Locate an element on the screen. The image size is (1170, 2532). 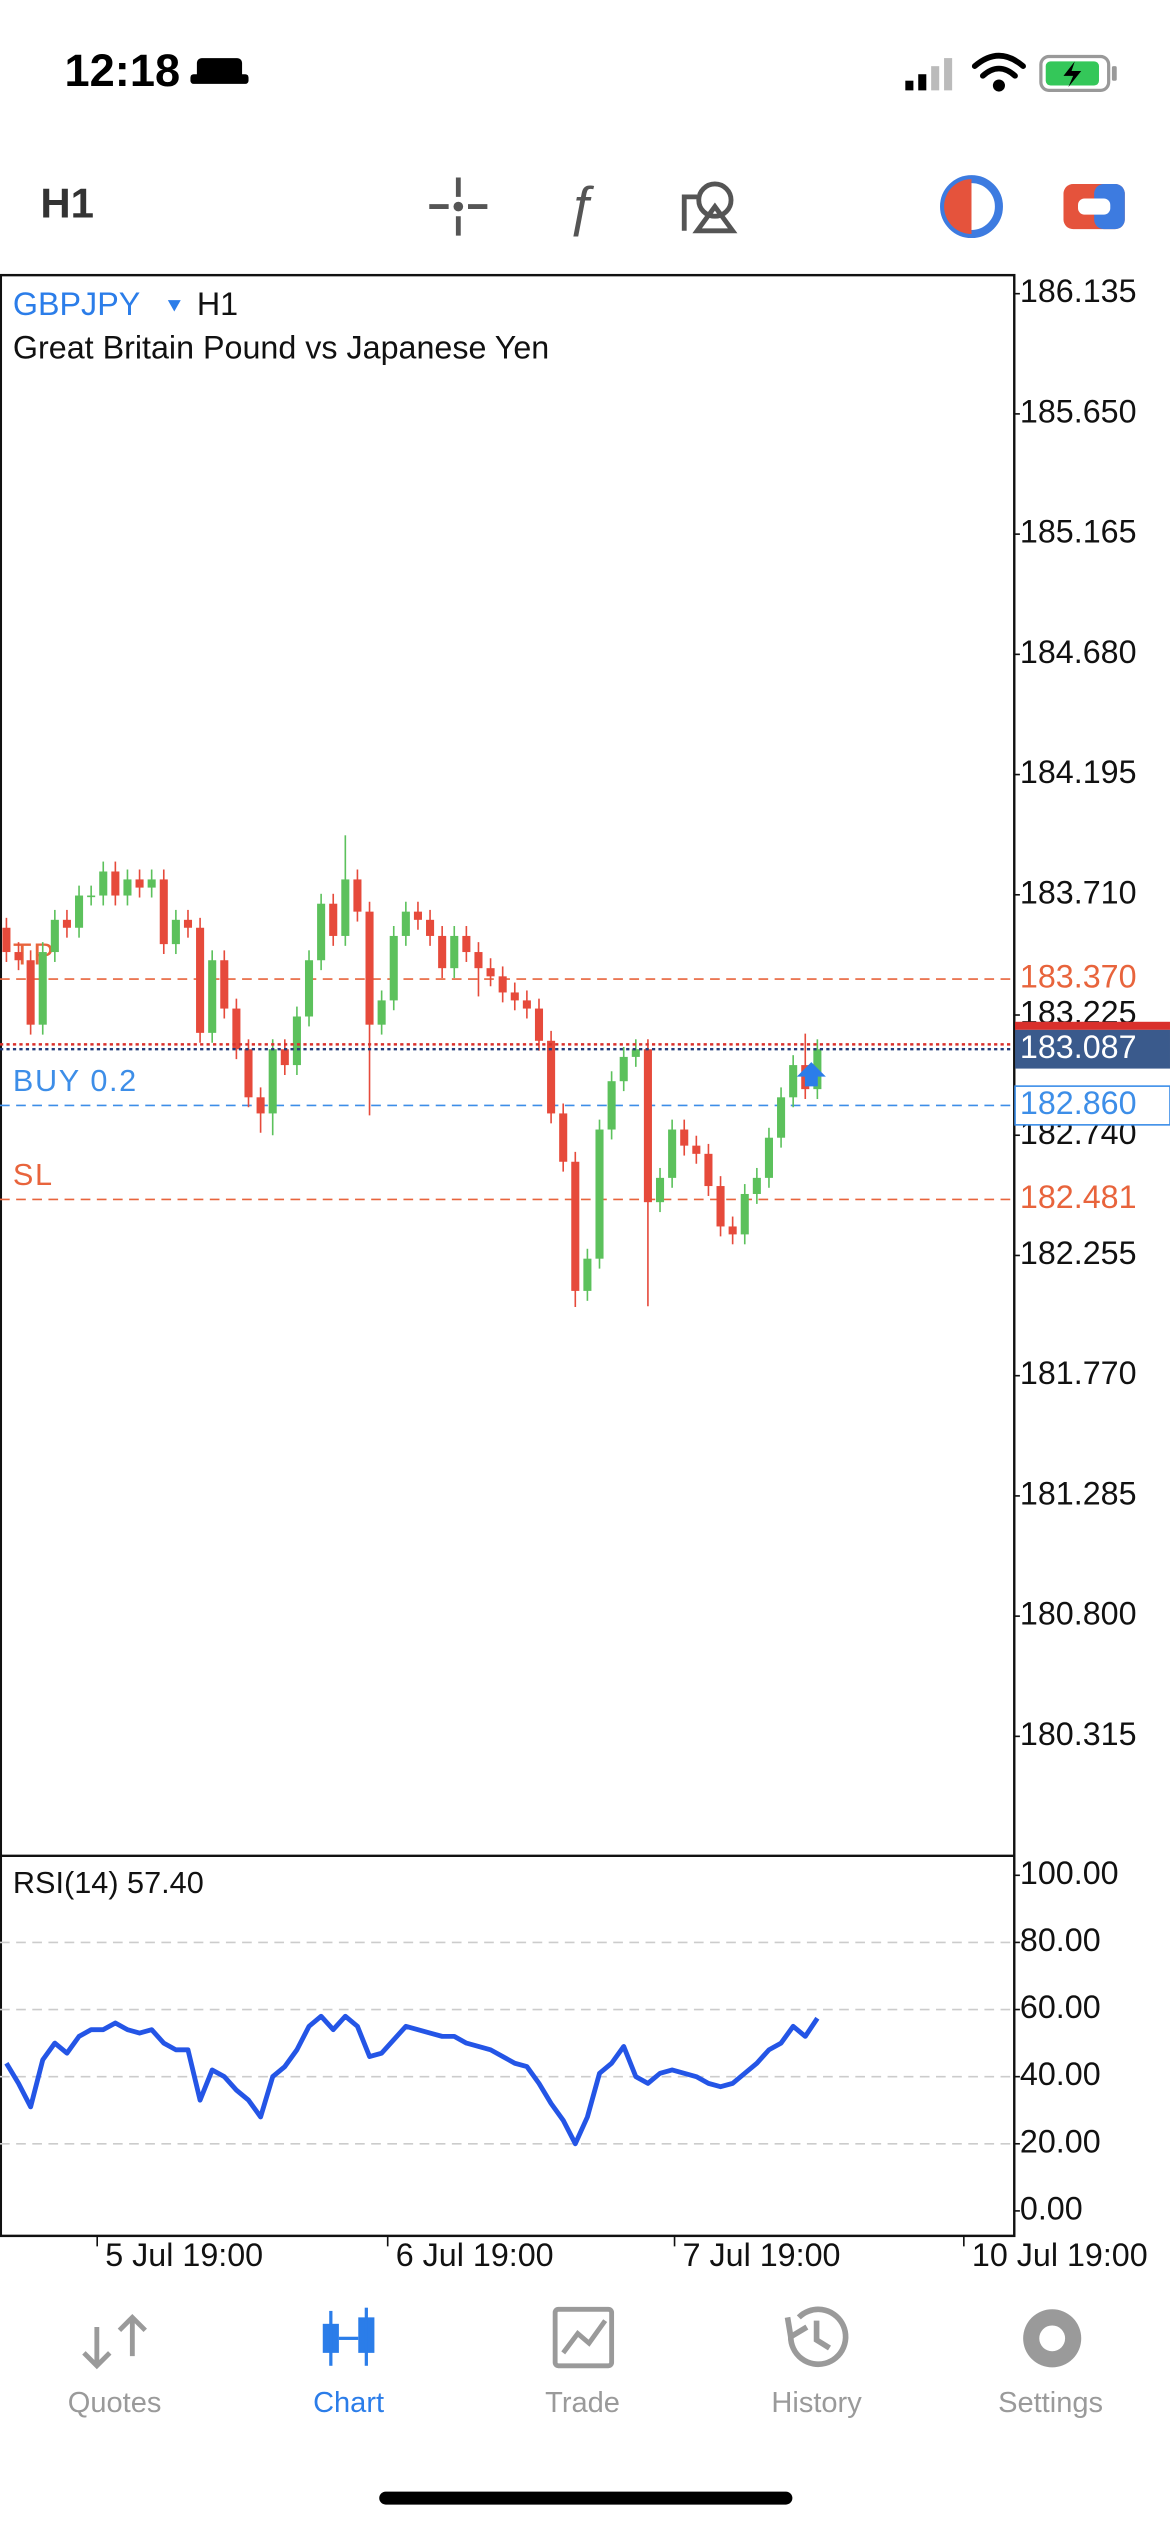
battery-icon is located at coordinates (1078, 73).